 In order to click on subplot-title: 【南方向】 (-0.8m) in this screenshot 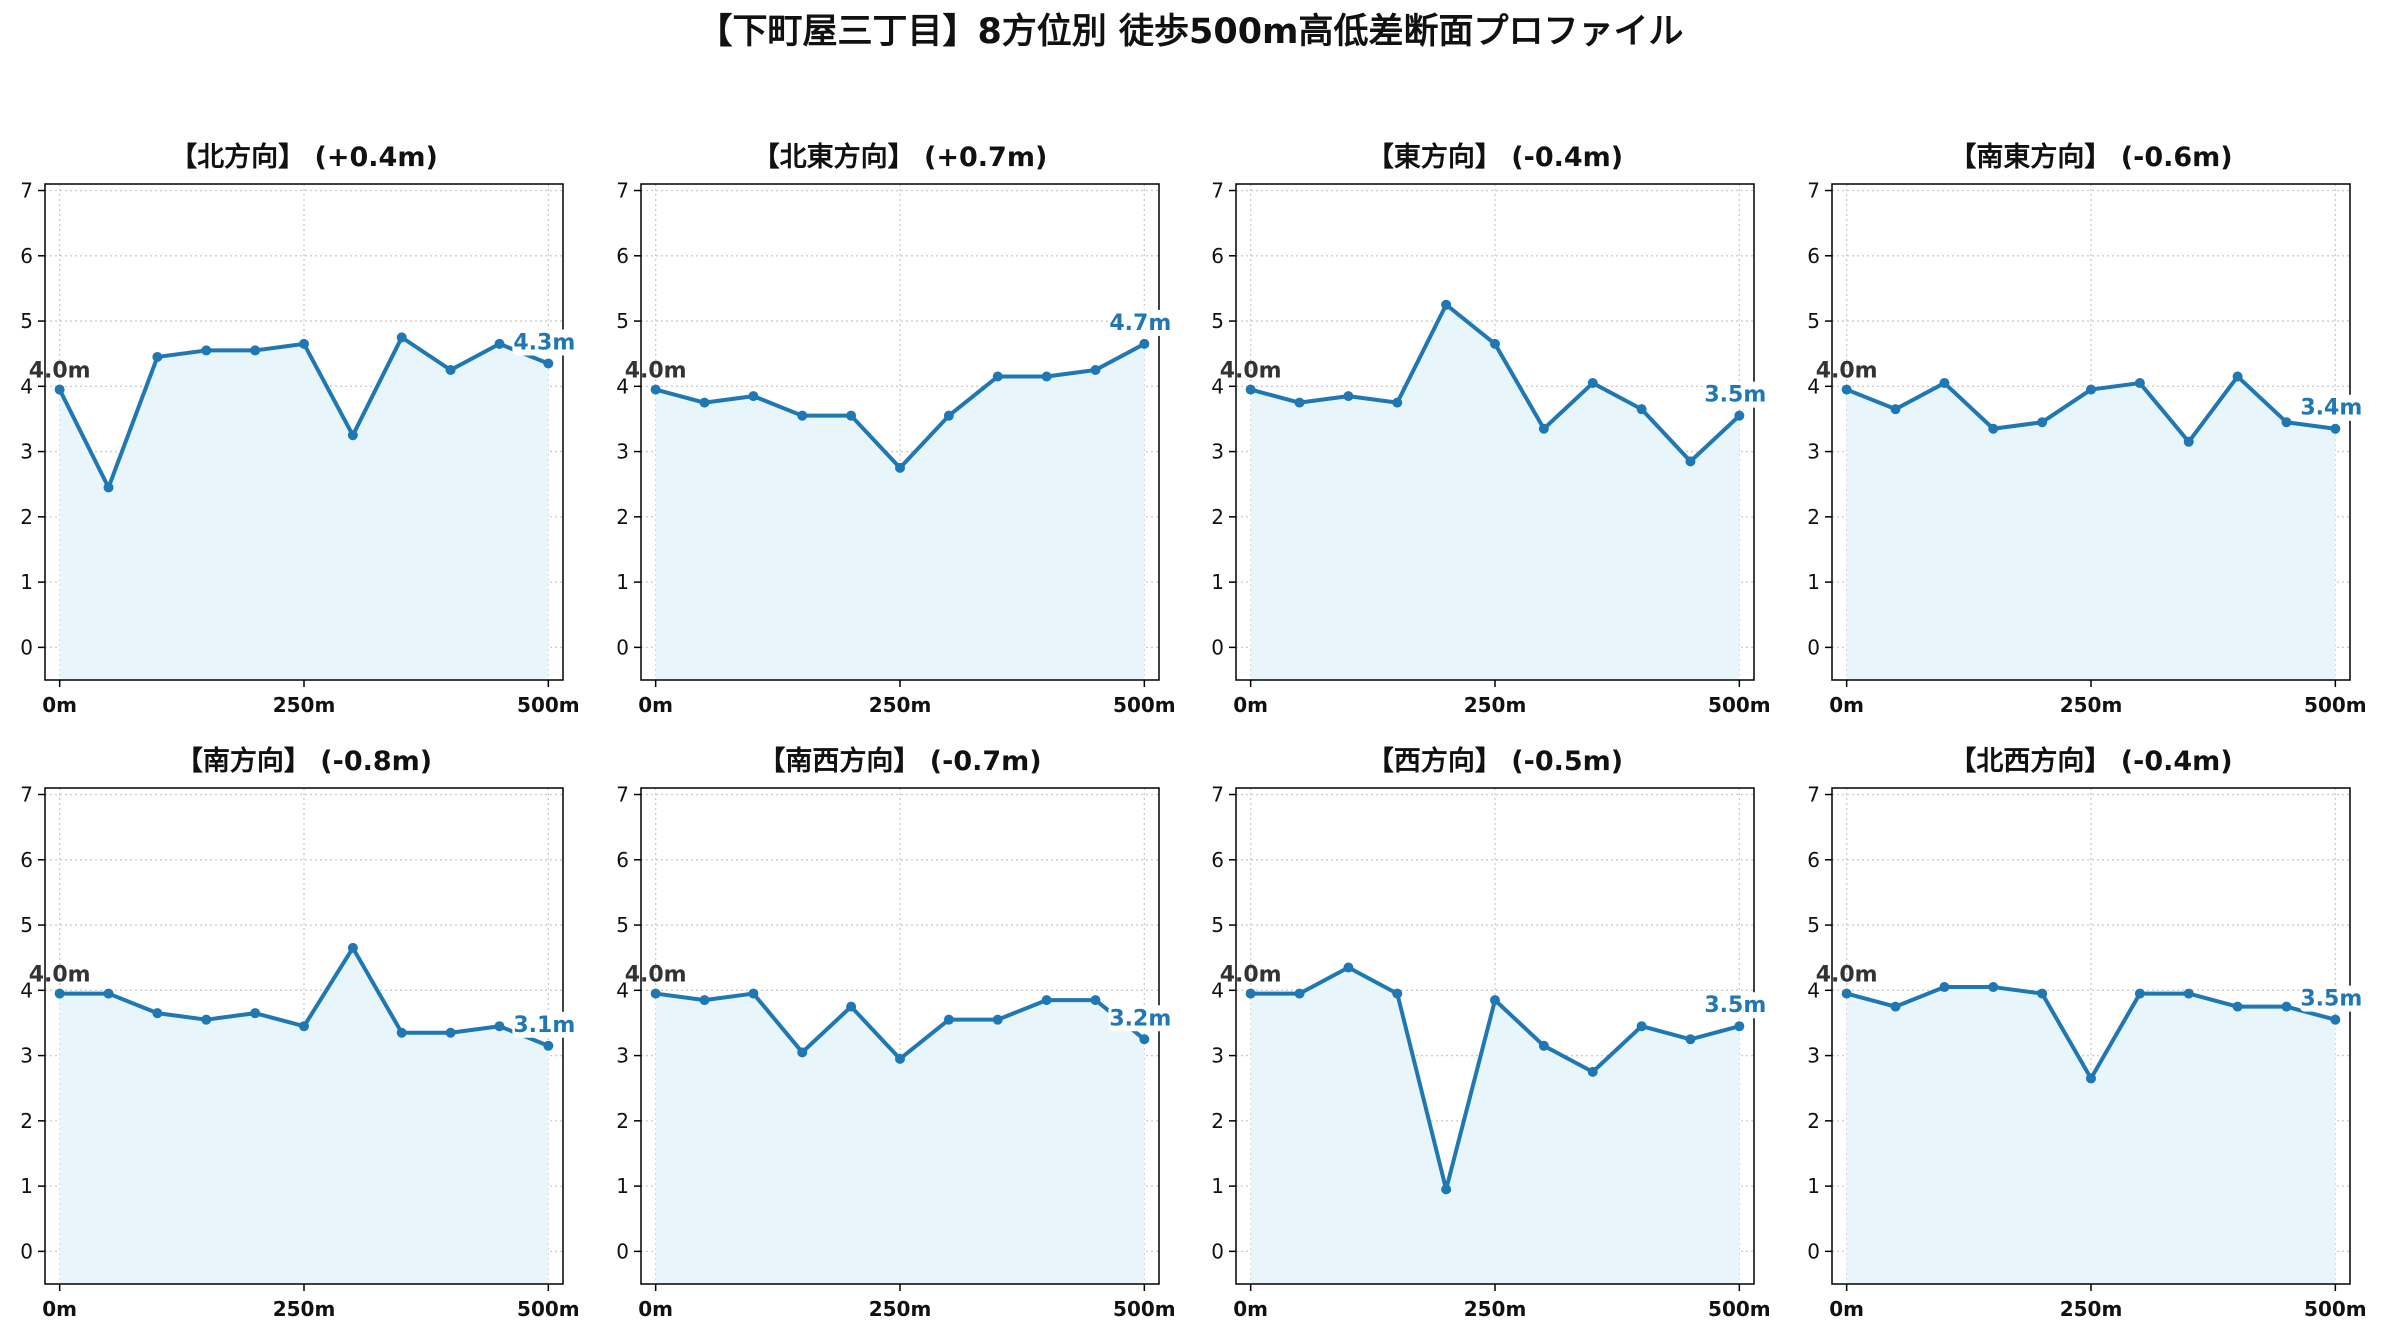, I will do `click(304, 761)`.